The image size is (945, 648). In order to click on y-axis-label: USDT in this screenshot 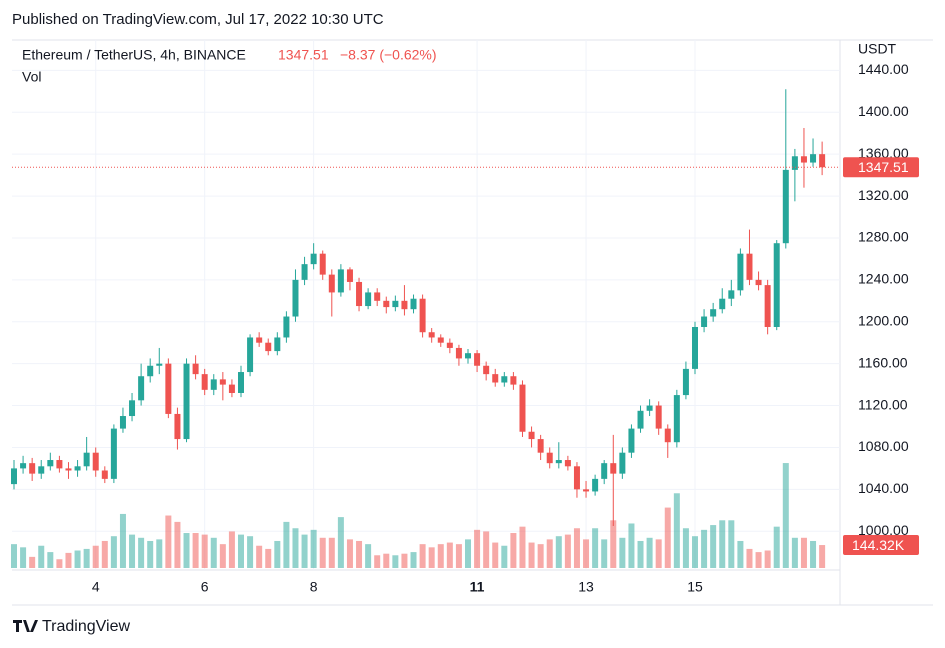, I will do `click(877, 49)`.